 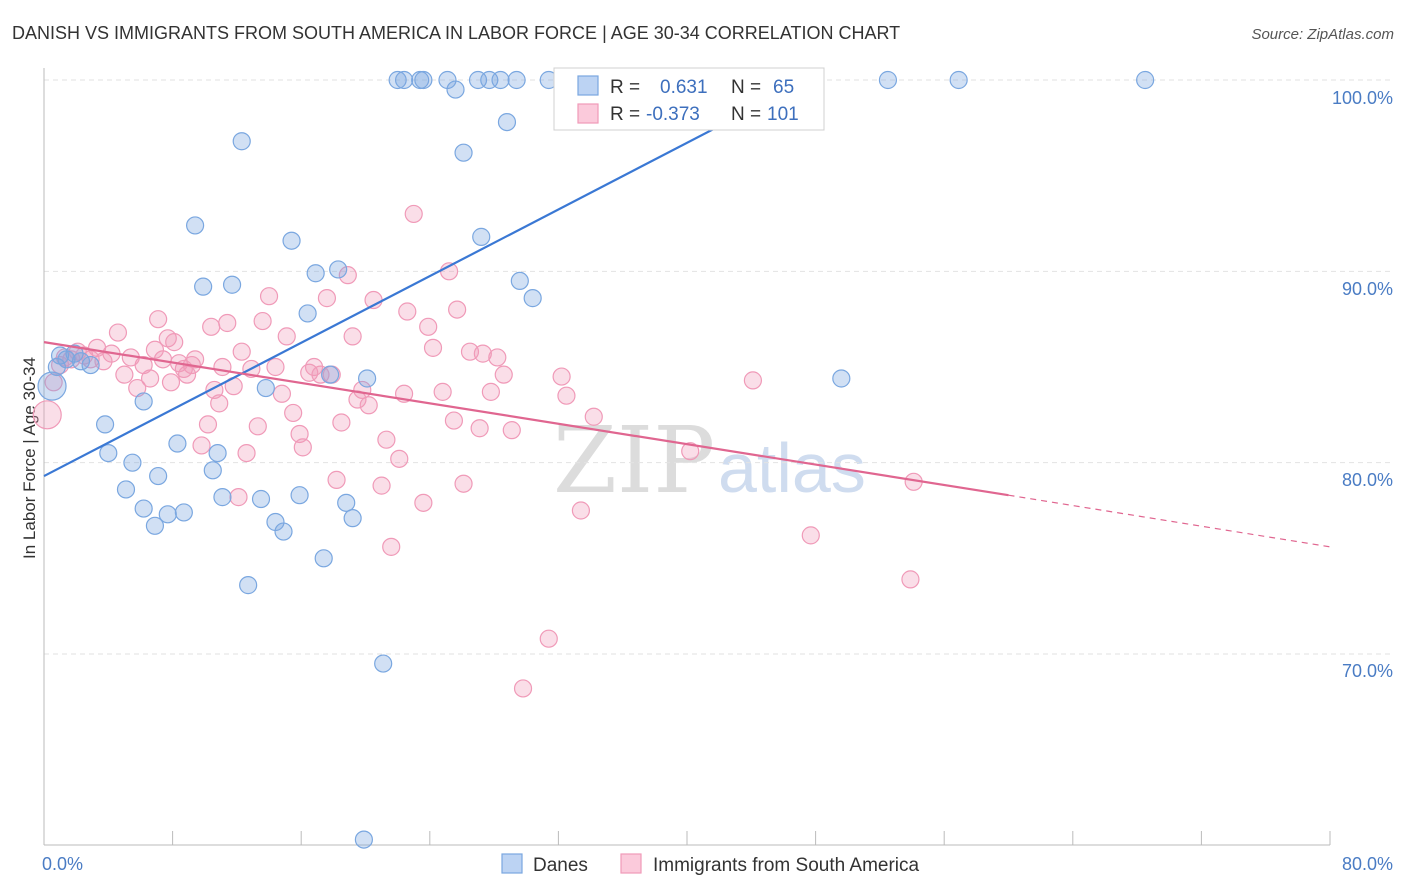 What do you see at coordinates (625, 87) in the screenshot?
I see `legend-r-label-danes: R =` at bounding box center [625, 87].